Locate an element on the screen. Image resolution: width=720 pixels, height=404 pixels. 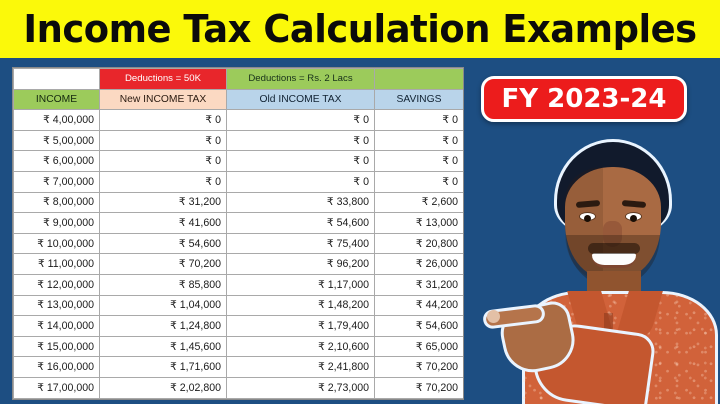
cell-old-income-tax: ₹ 1,17,000 is located at coordinates (300, 284).